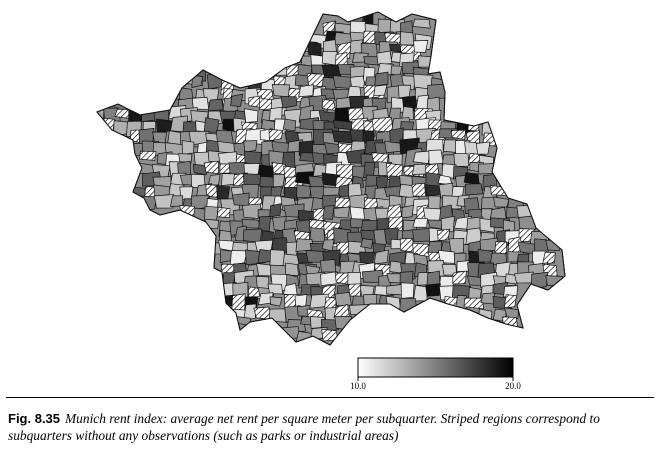 This screenshot has height=460, width=659. I want to click on caption-rule, so click(330, 397).